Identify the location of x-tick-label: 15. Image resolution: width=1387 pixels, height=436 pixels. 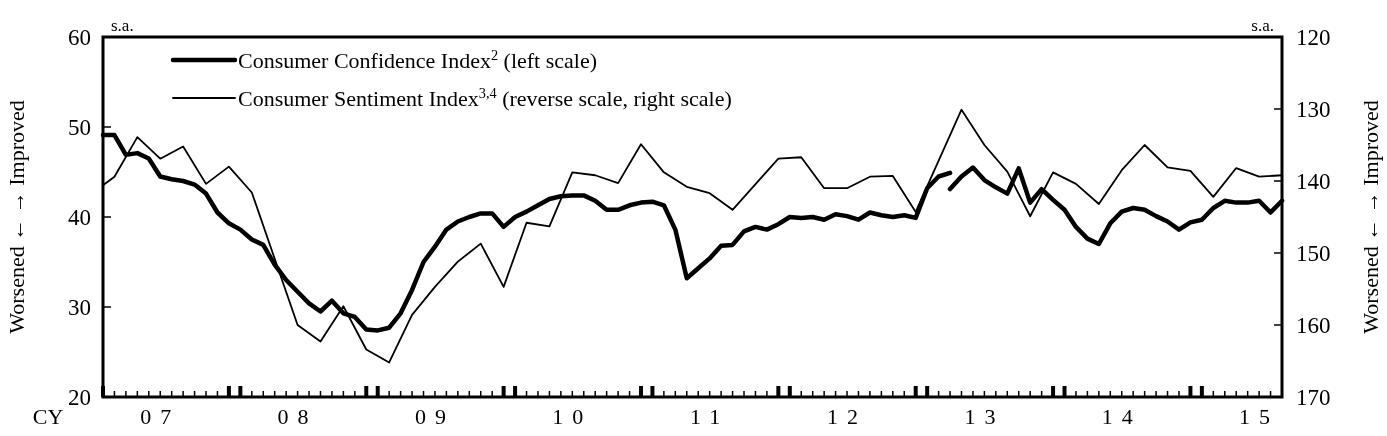
(1259, 416).